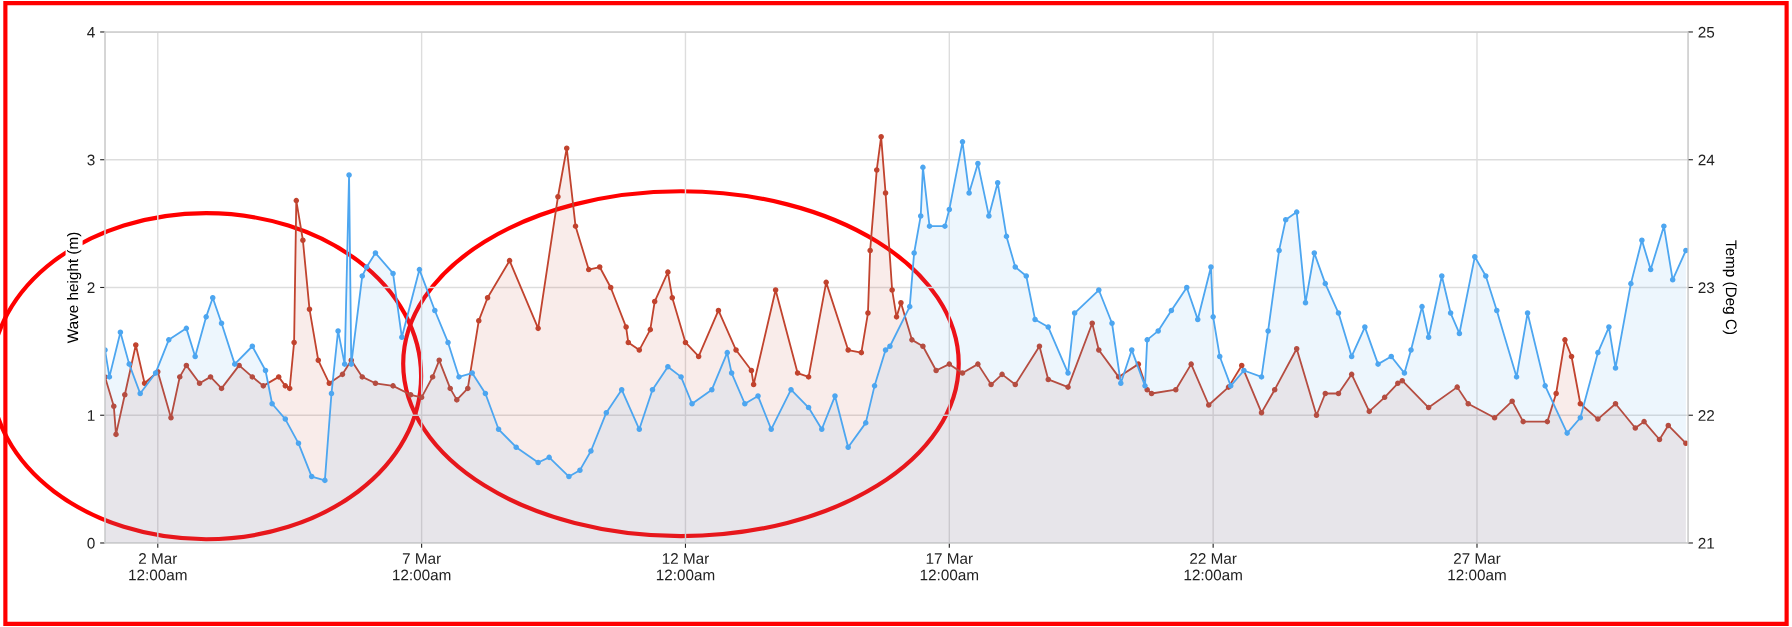 The height and width of the screenshot is (627, 1792). Describe the element at coordinates (1706, 415) in the screenshot. I see `y2-tick-label: 22` at that location.